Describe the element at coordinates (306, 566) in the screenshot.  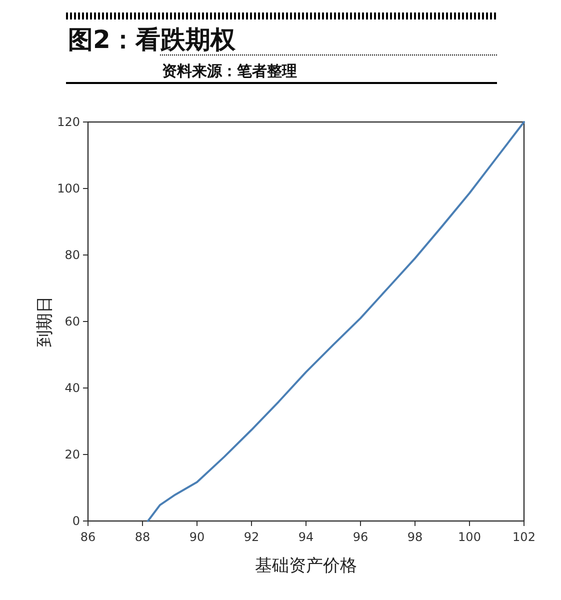
I see `x-axis-title: 基础资产价格` at that location.